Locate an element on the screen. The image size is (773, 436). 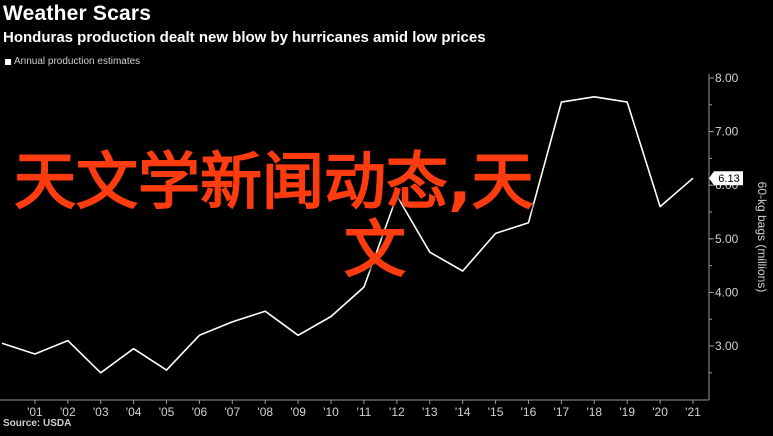
x-tick-label: '16 is located at coordinates (529, 412).